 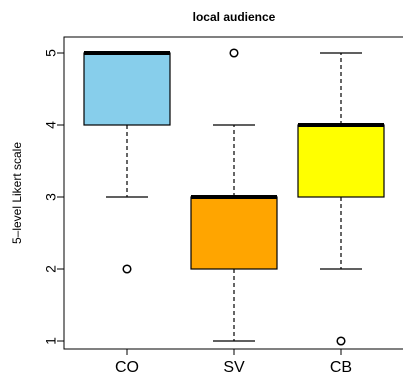 What do you see at coordinates (234, 17) in the screenshot?
I see `chart-title: local audience` at bounding box center [234, 17].